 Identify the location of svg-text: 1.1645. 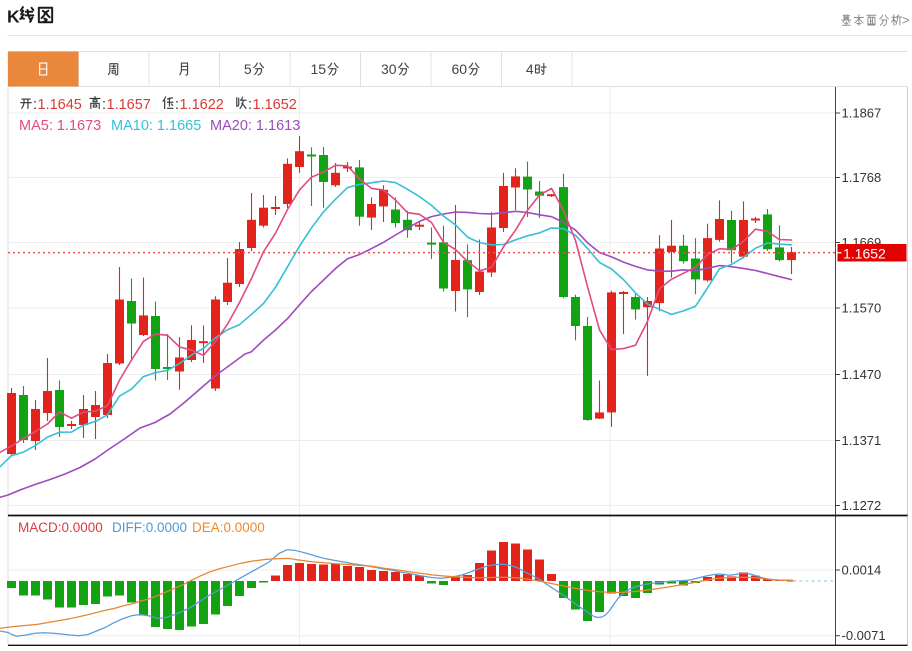
(60, 105).